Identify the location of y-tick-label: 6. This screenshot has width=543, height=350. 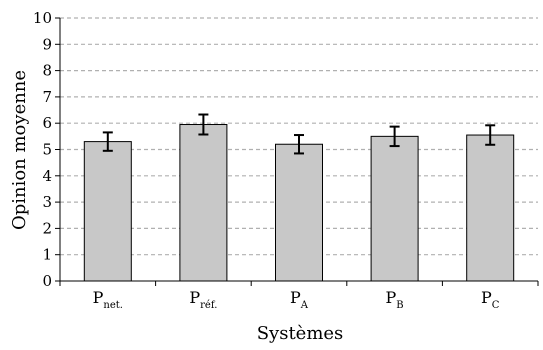
(47, 123).